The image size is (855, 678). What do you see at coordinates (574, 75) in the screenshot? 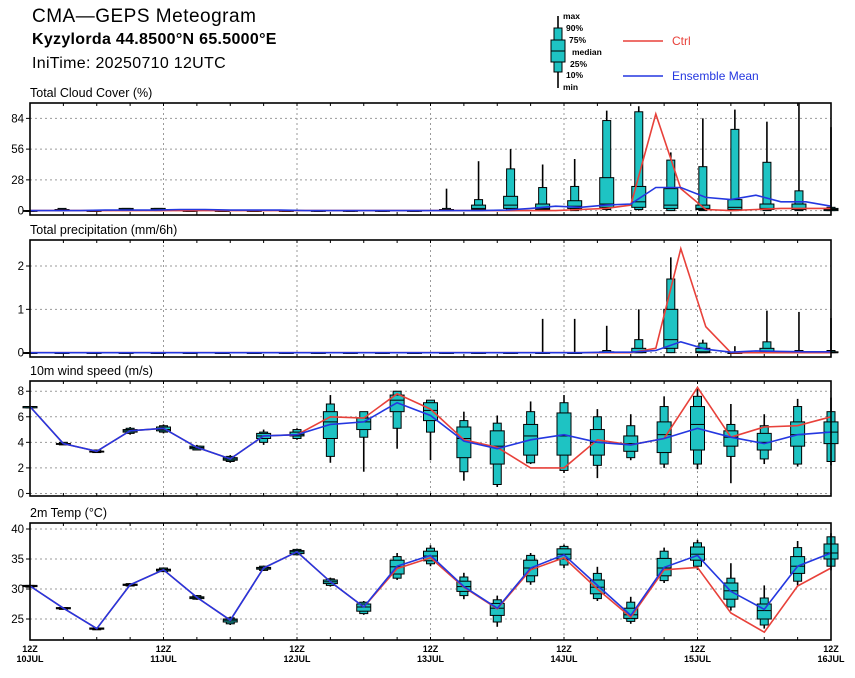
I see `legend-box-label: 10%` at bounding box center [574, 75].